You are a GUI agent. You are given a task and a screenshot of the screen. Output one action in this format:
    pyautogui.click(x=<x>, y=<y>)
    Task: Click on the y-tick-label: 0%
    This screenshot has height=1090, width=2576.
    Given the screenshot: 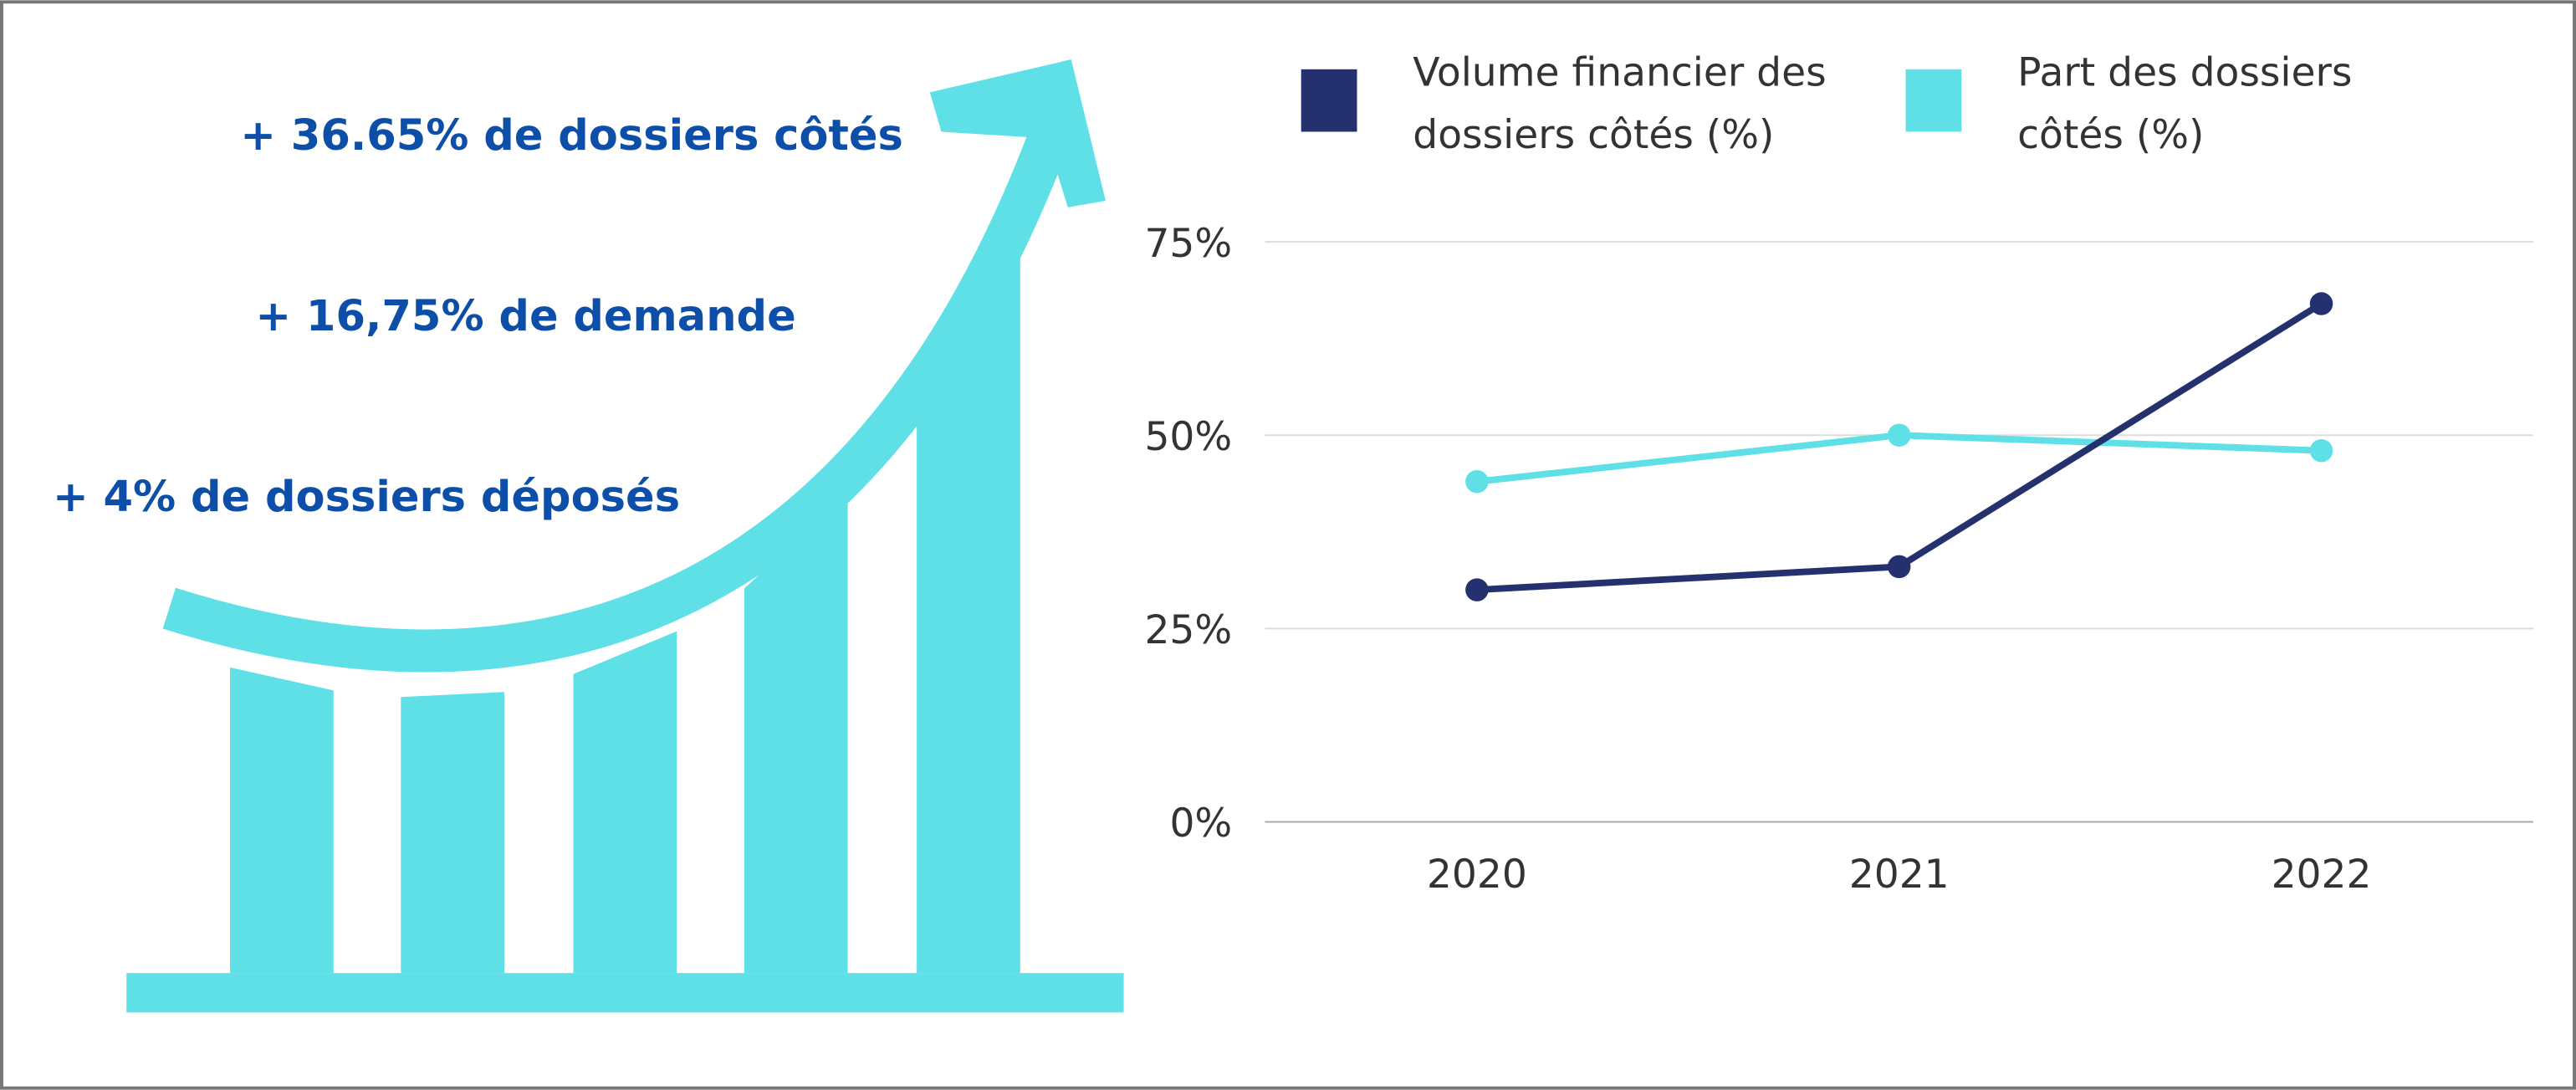 What is the action you would take?
    pyautogui.click(x=1200, y=824)
    